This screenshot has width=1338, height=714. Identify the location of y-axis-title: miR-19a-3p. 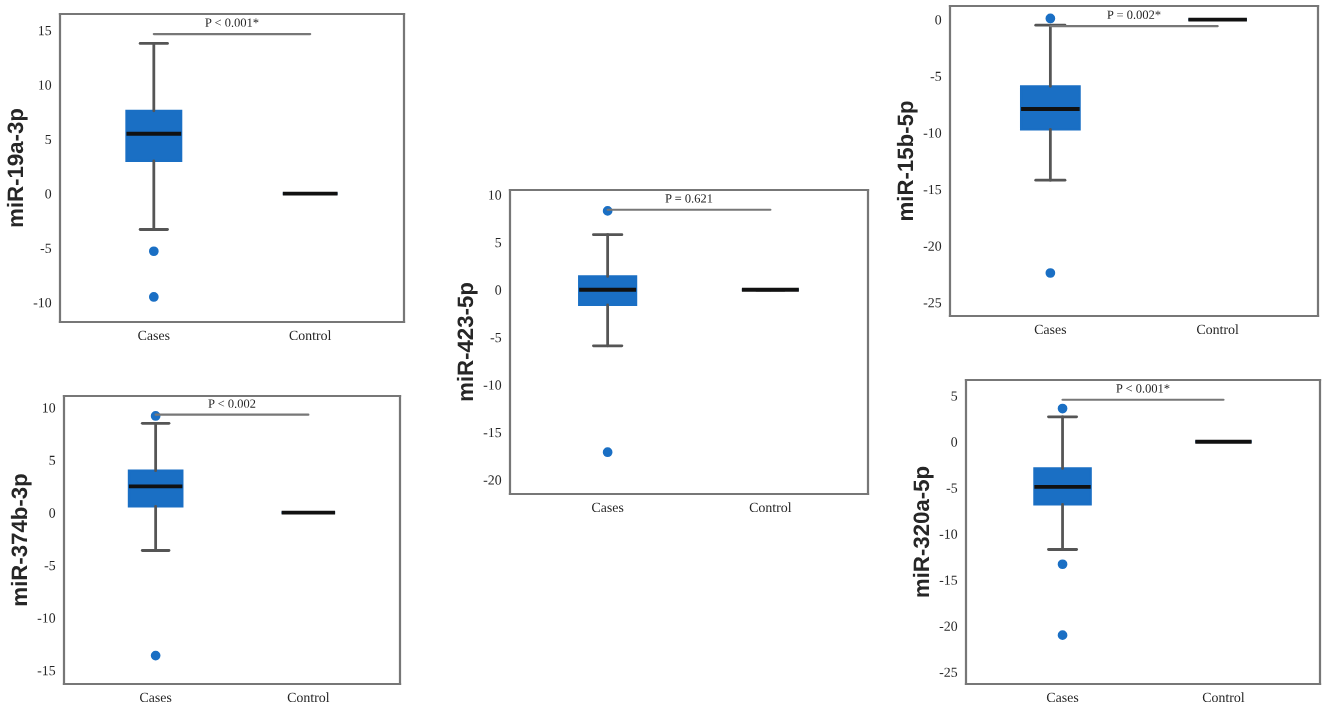
(17, 168).